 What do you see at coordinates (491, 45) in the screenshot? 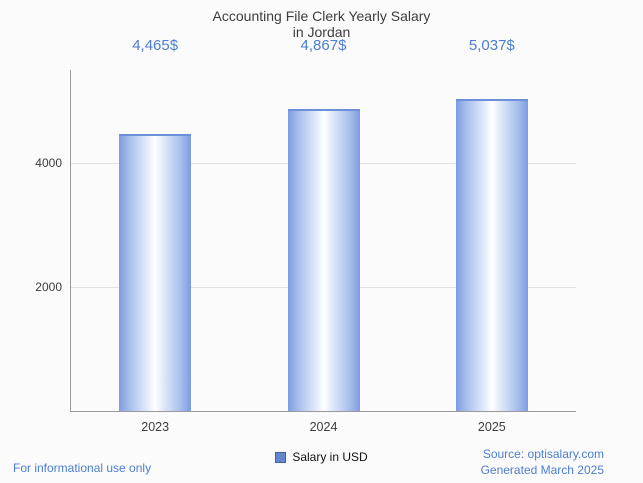
I see `bar-value-label: 5,037$` at bounding box center [491, 45].